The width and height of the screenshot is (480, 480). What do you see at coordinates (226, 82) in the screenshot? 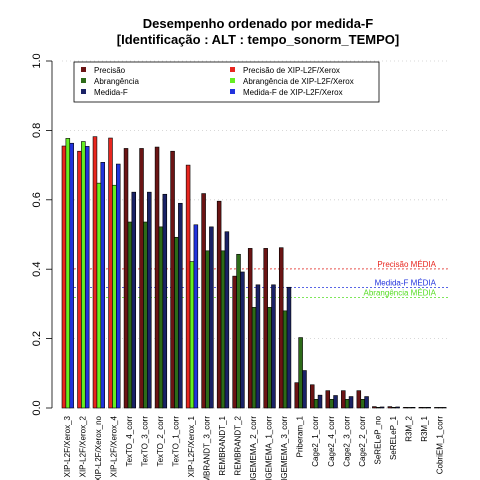
I see `legend-box` at bounding box center [226, 82].